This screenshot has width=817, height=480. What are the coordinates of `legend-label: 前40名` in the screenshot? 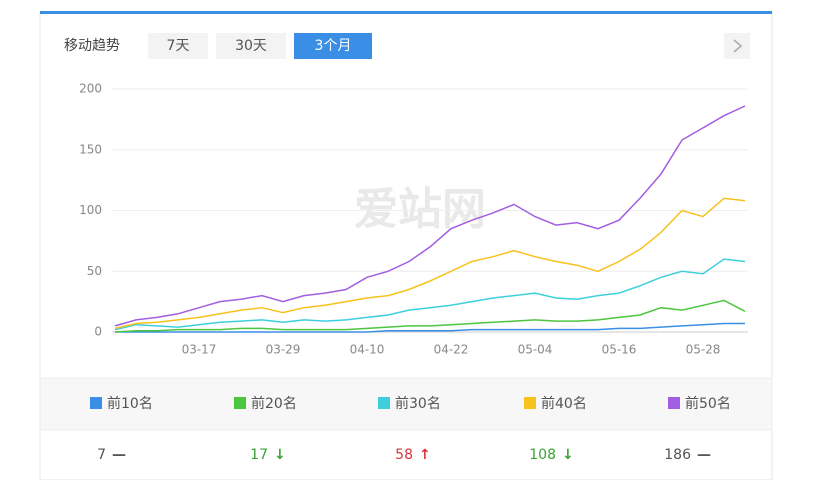 It's located at (564, 403).